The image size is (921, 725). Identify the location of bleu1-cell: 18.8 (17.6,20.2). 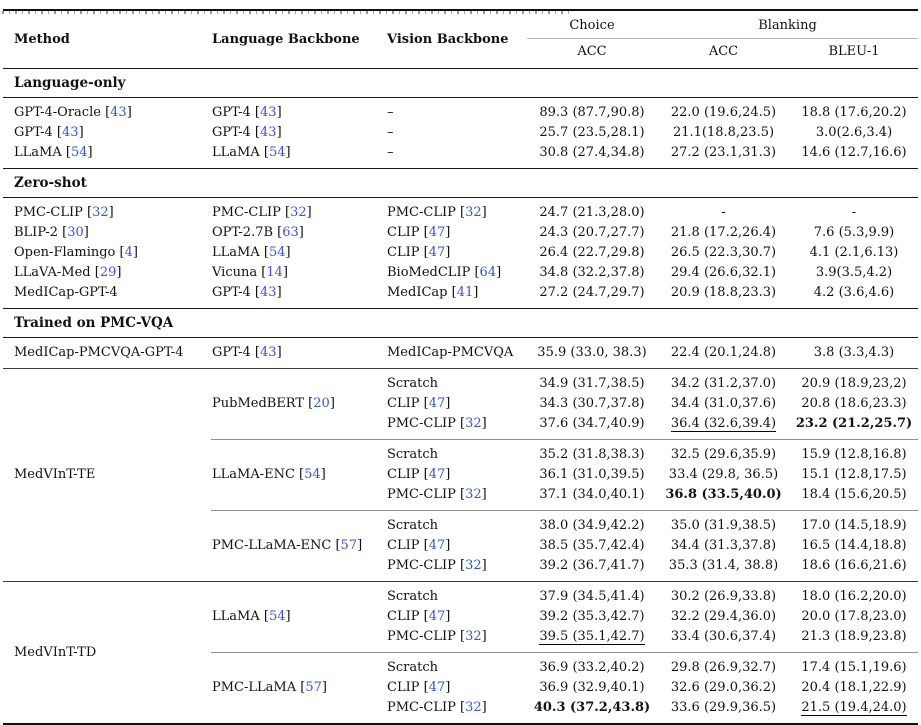
(854, 112).